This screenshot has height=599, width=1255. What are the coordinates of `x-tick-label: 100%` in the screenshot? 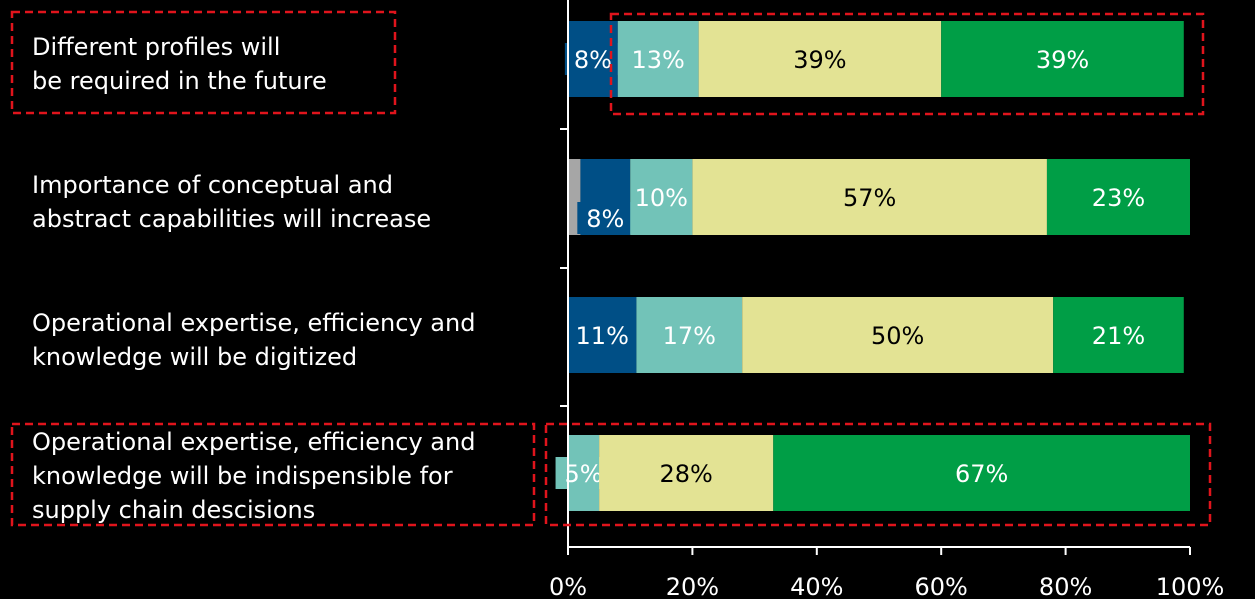 It's located at (1190, 586).